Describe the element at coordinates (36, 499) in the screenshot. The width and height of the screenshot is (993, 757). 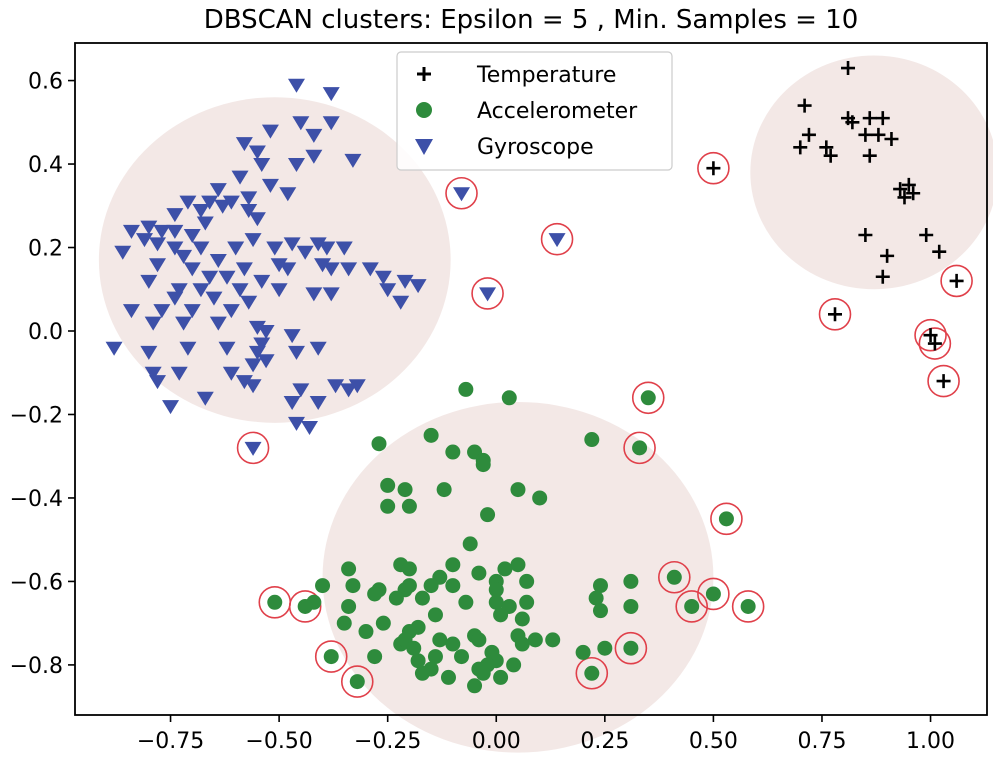
I see `y-tick-label-5: −0.4` at that location.